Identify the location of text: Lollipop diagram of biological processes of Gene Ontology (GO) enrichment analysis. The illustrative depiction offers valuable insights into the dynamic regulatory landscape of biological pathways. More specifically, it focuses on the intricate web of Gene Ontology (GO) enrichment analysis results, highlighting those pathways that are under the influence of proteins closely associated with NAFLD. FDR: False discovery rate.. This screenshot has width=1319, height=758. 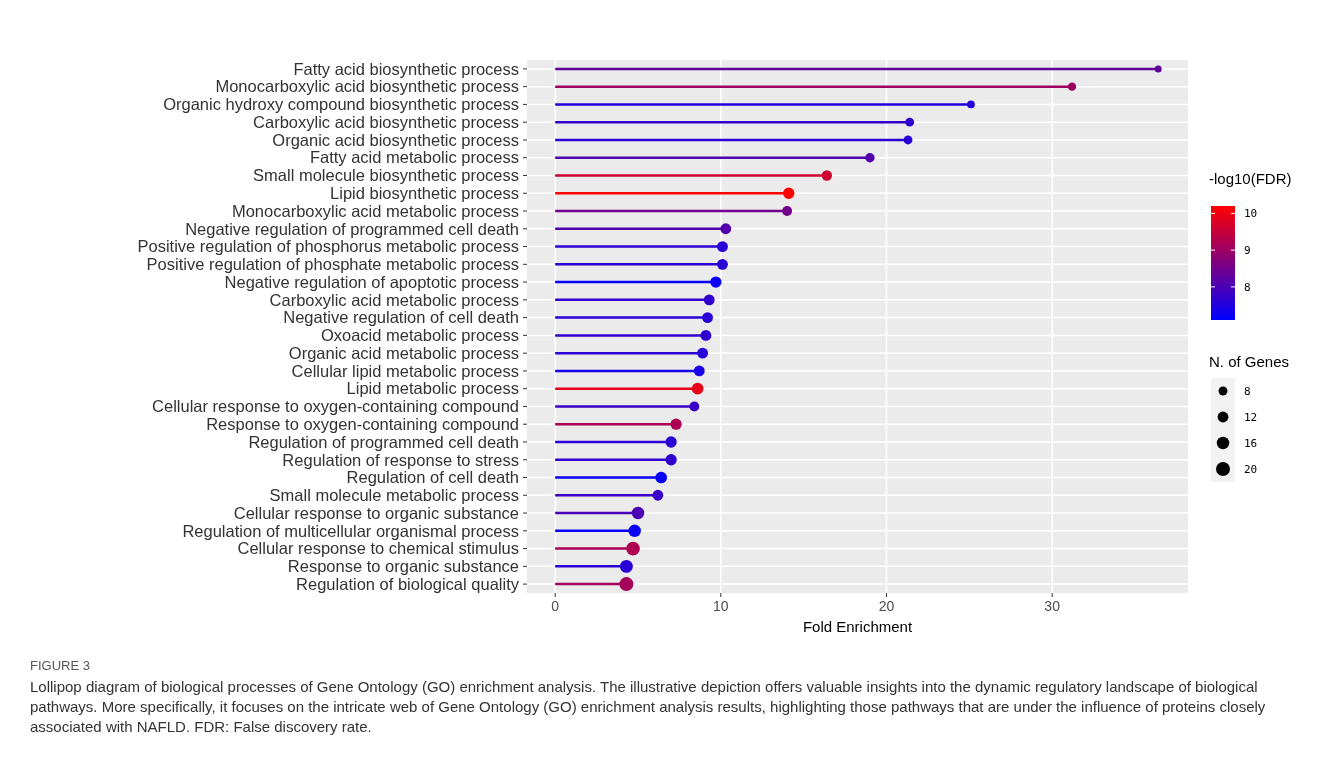
(648, 706).